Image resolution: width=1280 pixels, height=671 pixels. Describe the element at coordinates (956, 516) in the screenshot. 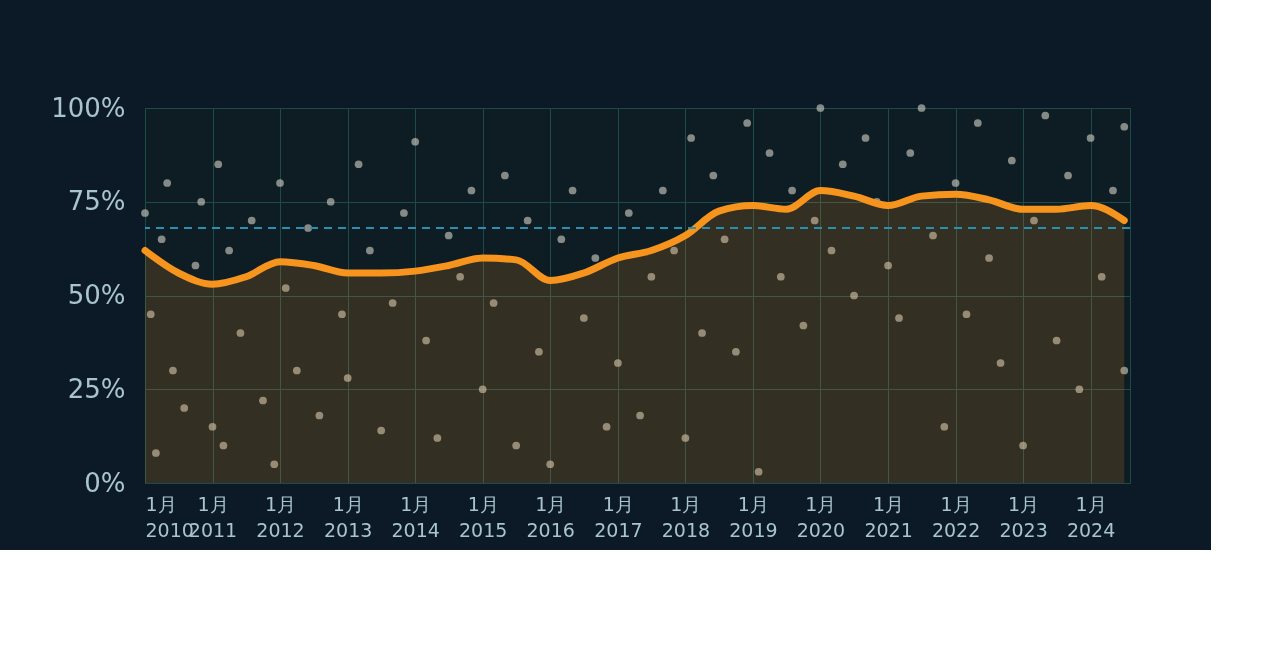

I see `x-tick-label: 1月 2022` at that location.